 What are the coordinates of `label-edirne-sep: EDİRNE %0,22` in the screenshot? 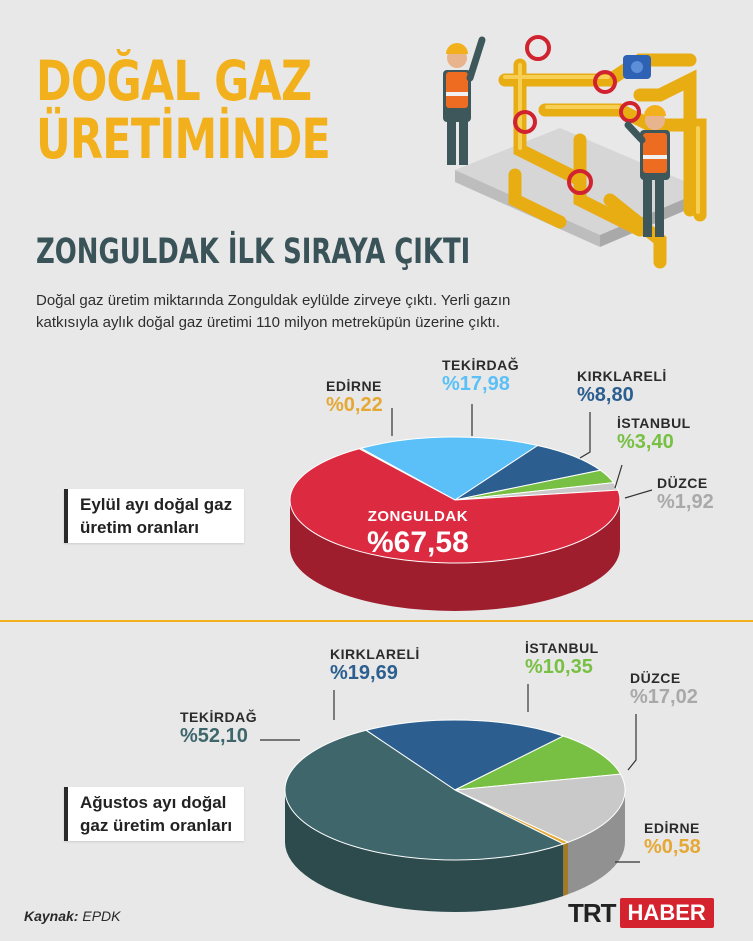 It's located at (354, 397).